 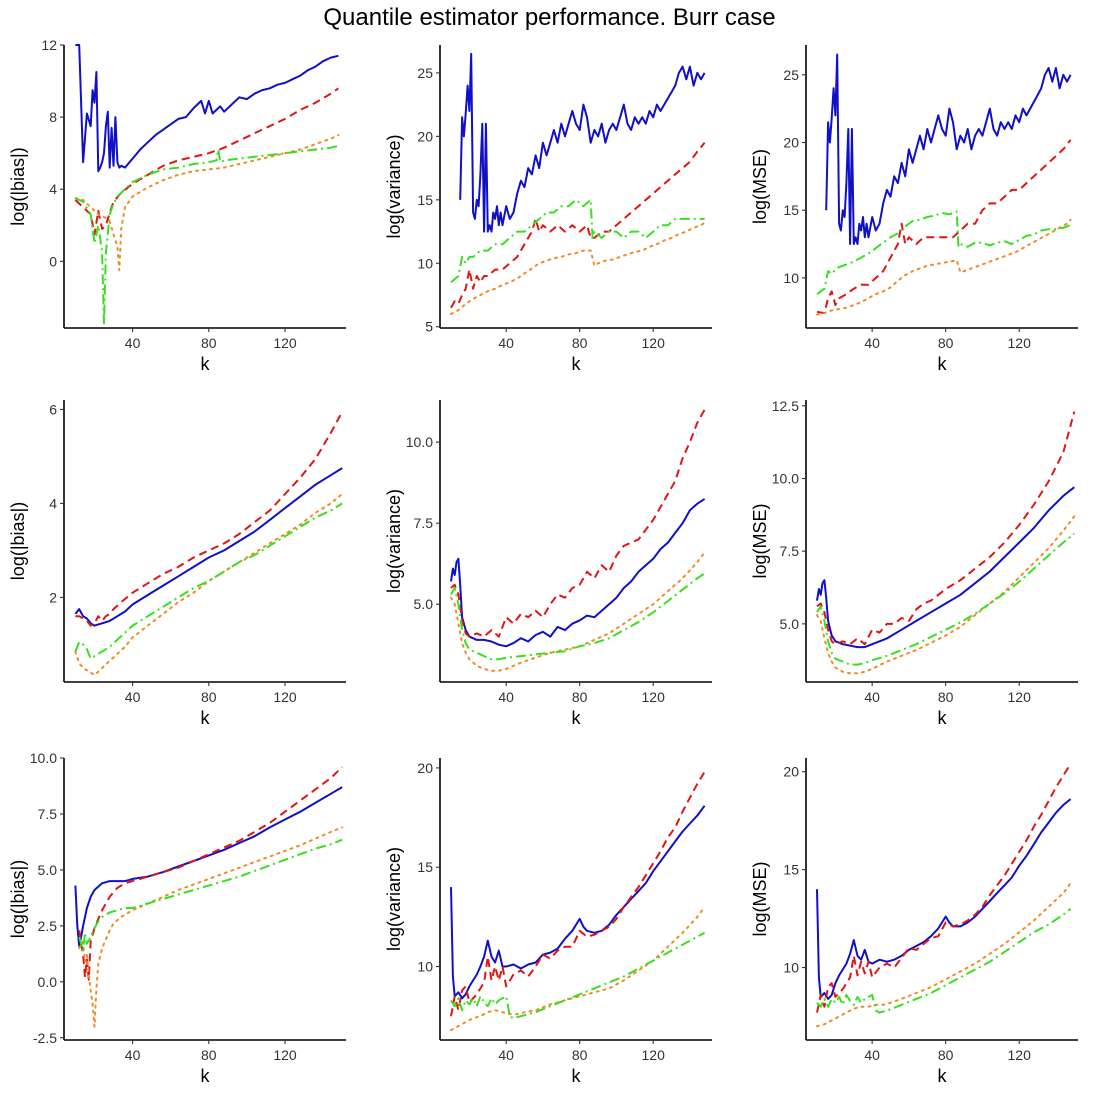 I want to click on panel-r3-c2: 10 15 20 40 80 120 k log(variance), so click(x=548, y=922).